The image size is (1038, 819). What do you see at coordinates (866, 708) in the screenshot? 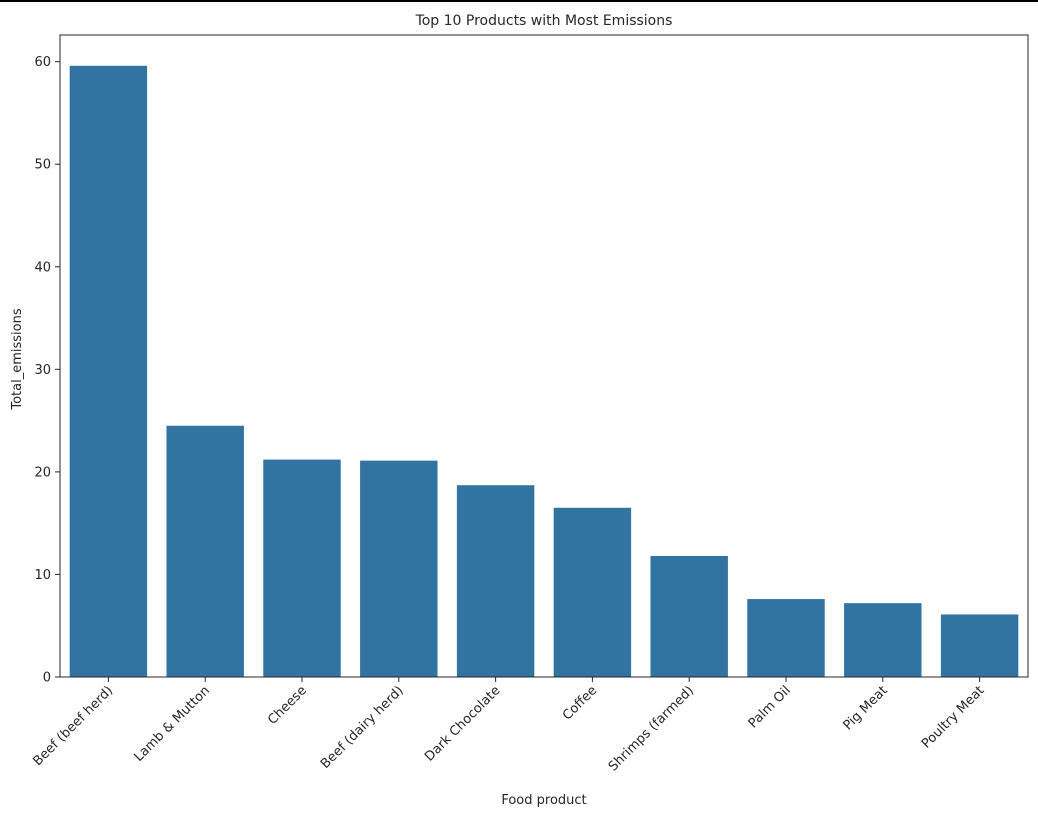
I see `x-tick-label: Pig Meat` at bounding box center [866, 708].